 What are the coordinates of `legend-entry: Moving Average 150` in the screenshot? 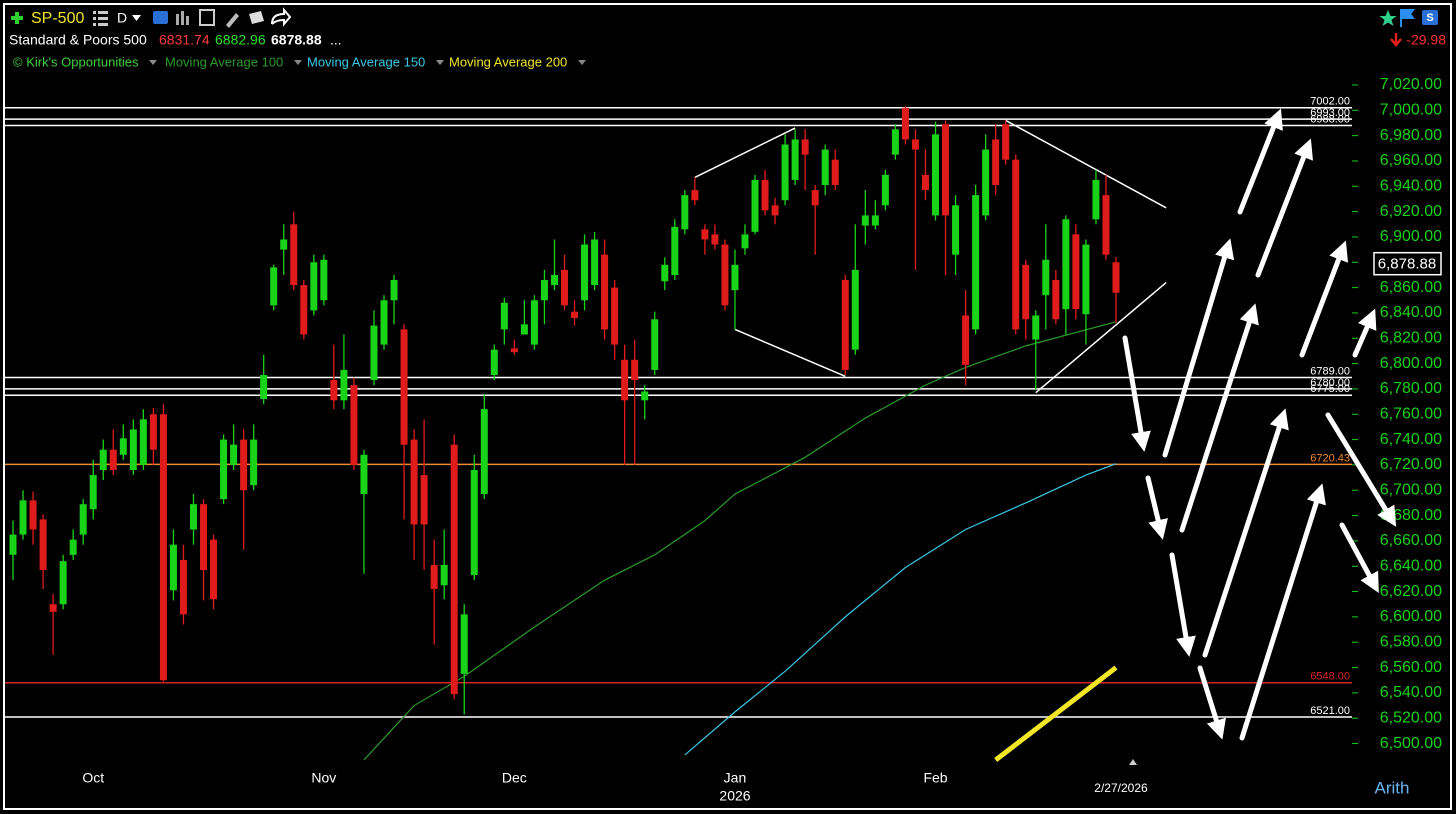 It's located at (366, 61).